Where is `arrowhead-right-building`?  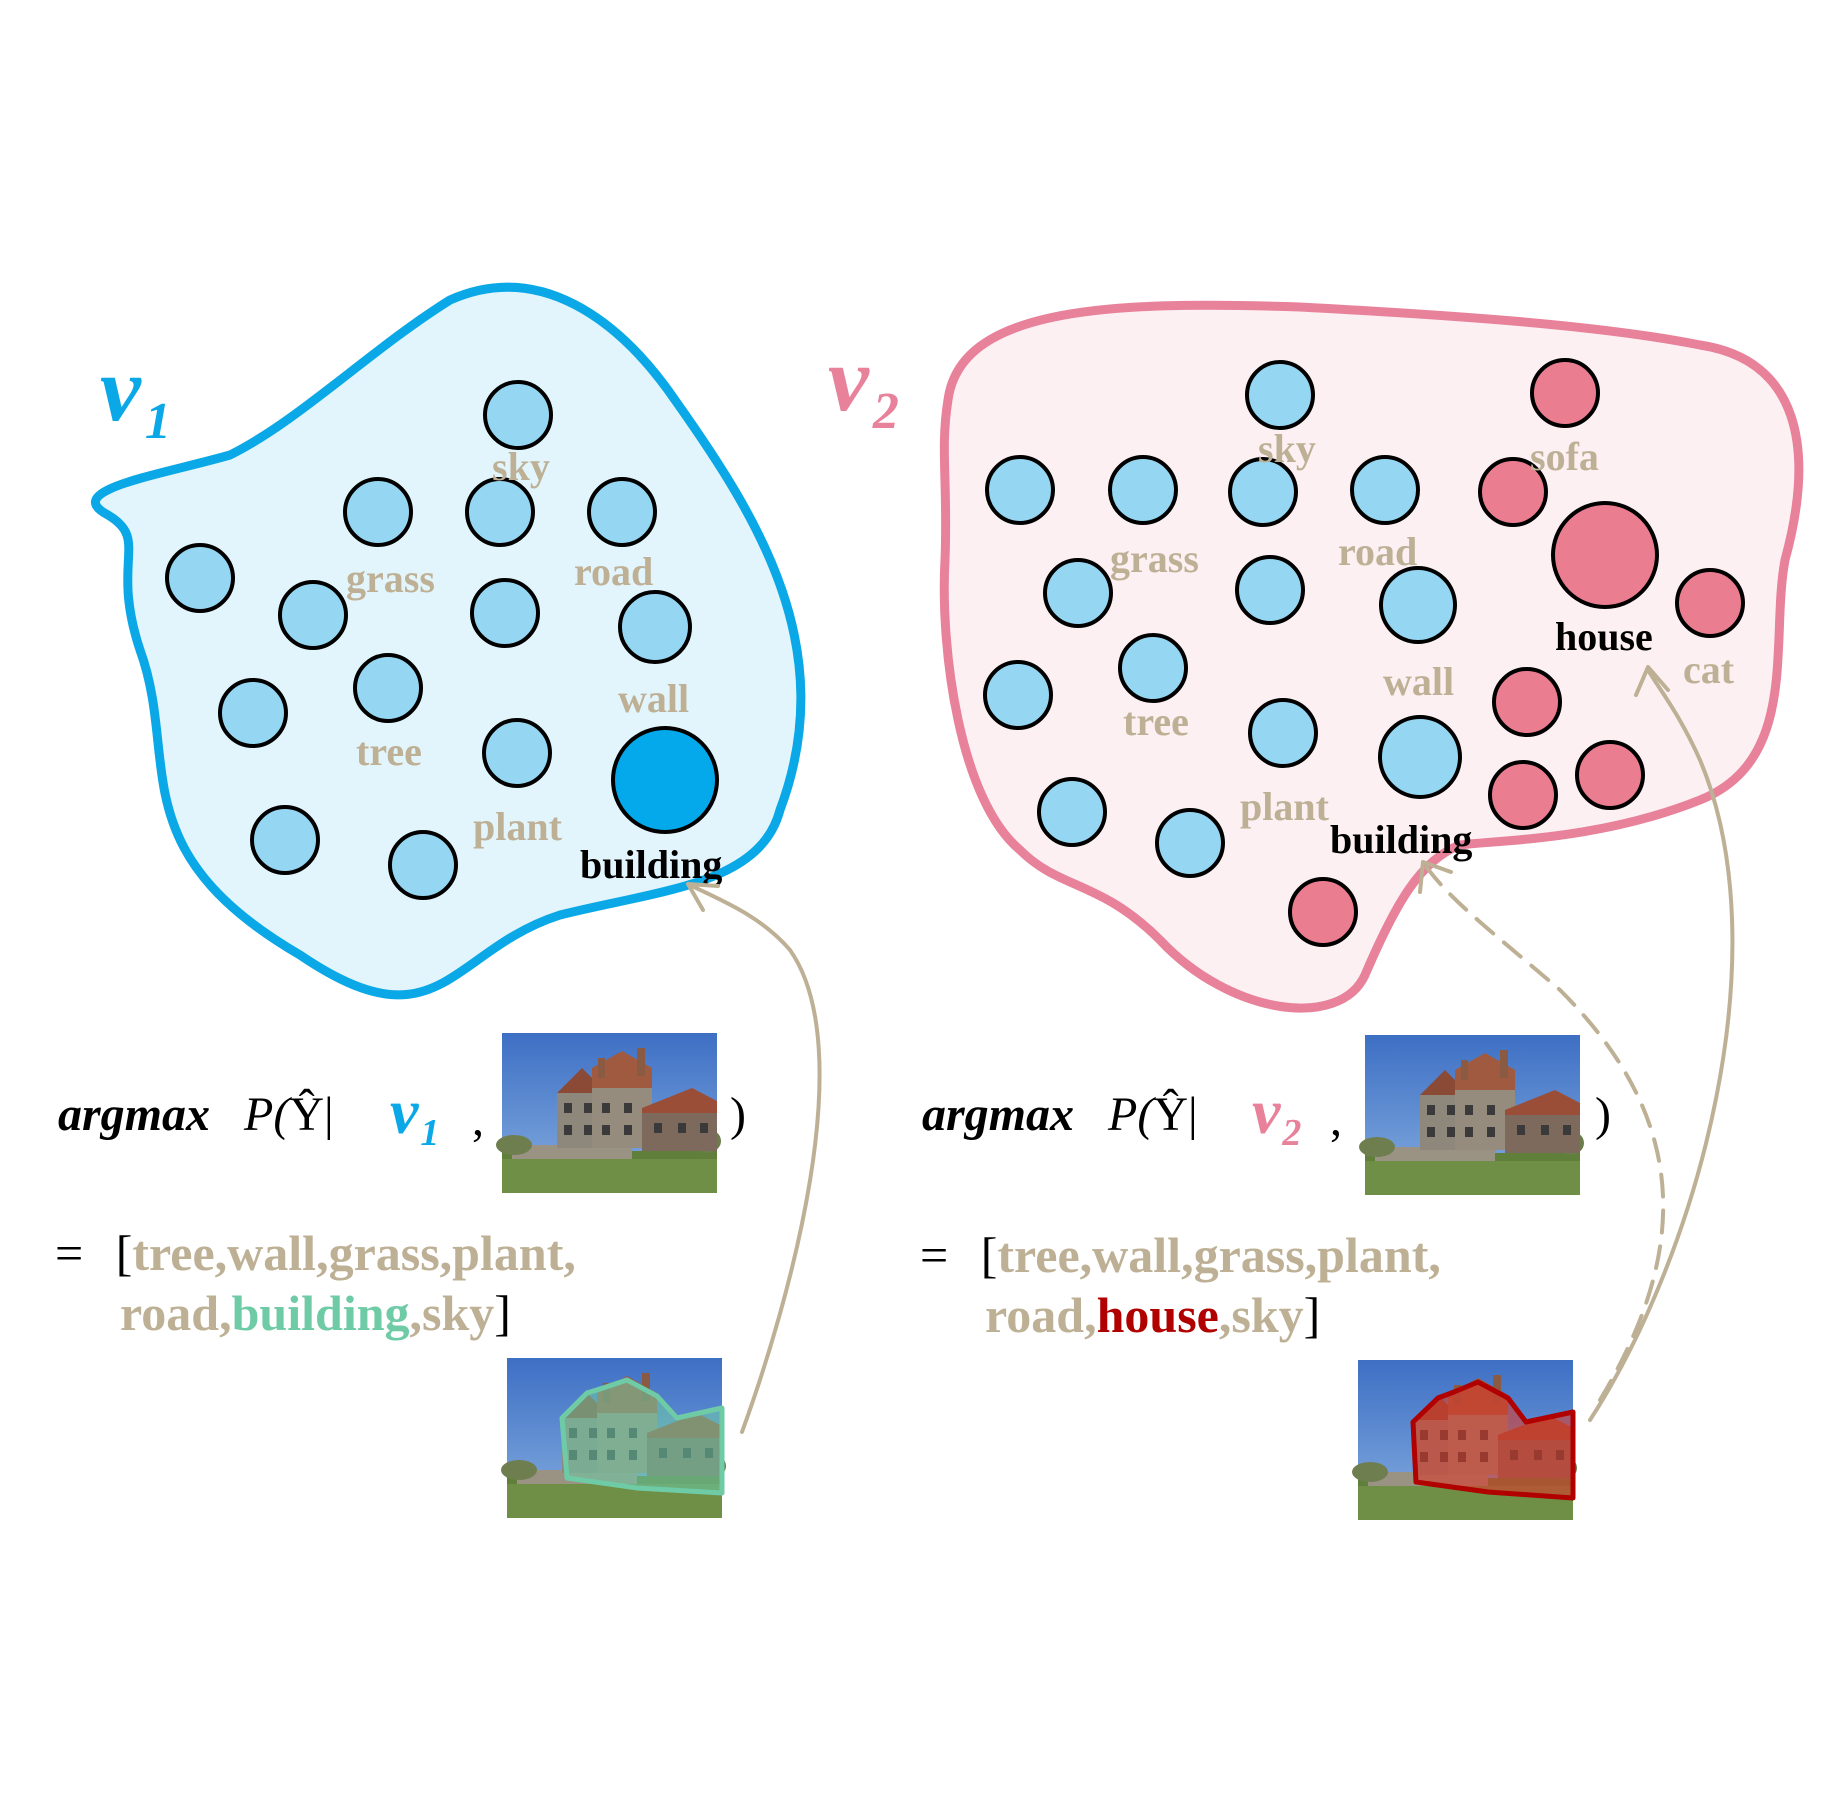 arrowhead-right-building is located at coordinates (1435, 877).